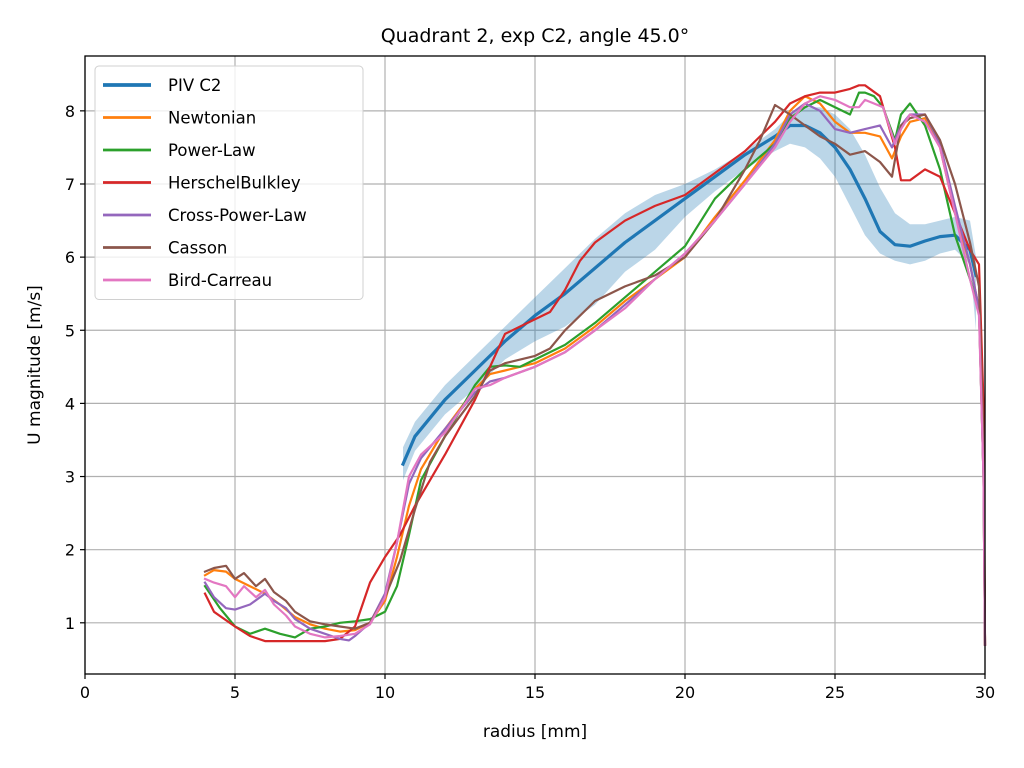  What do you see at coordinates (535, 732) in the screenshot?
I see `x-axis-label: radius [mm]` at bounding box center [535, 732].